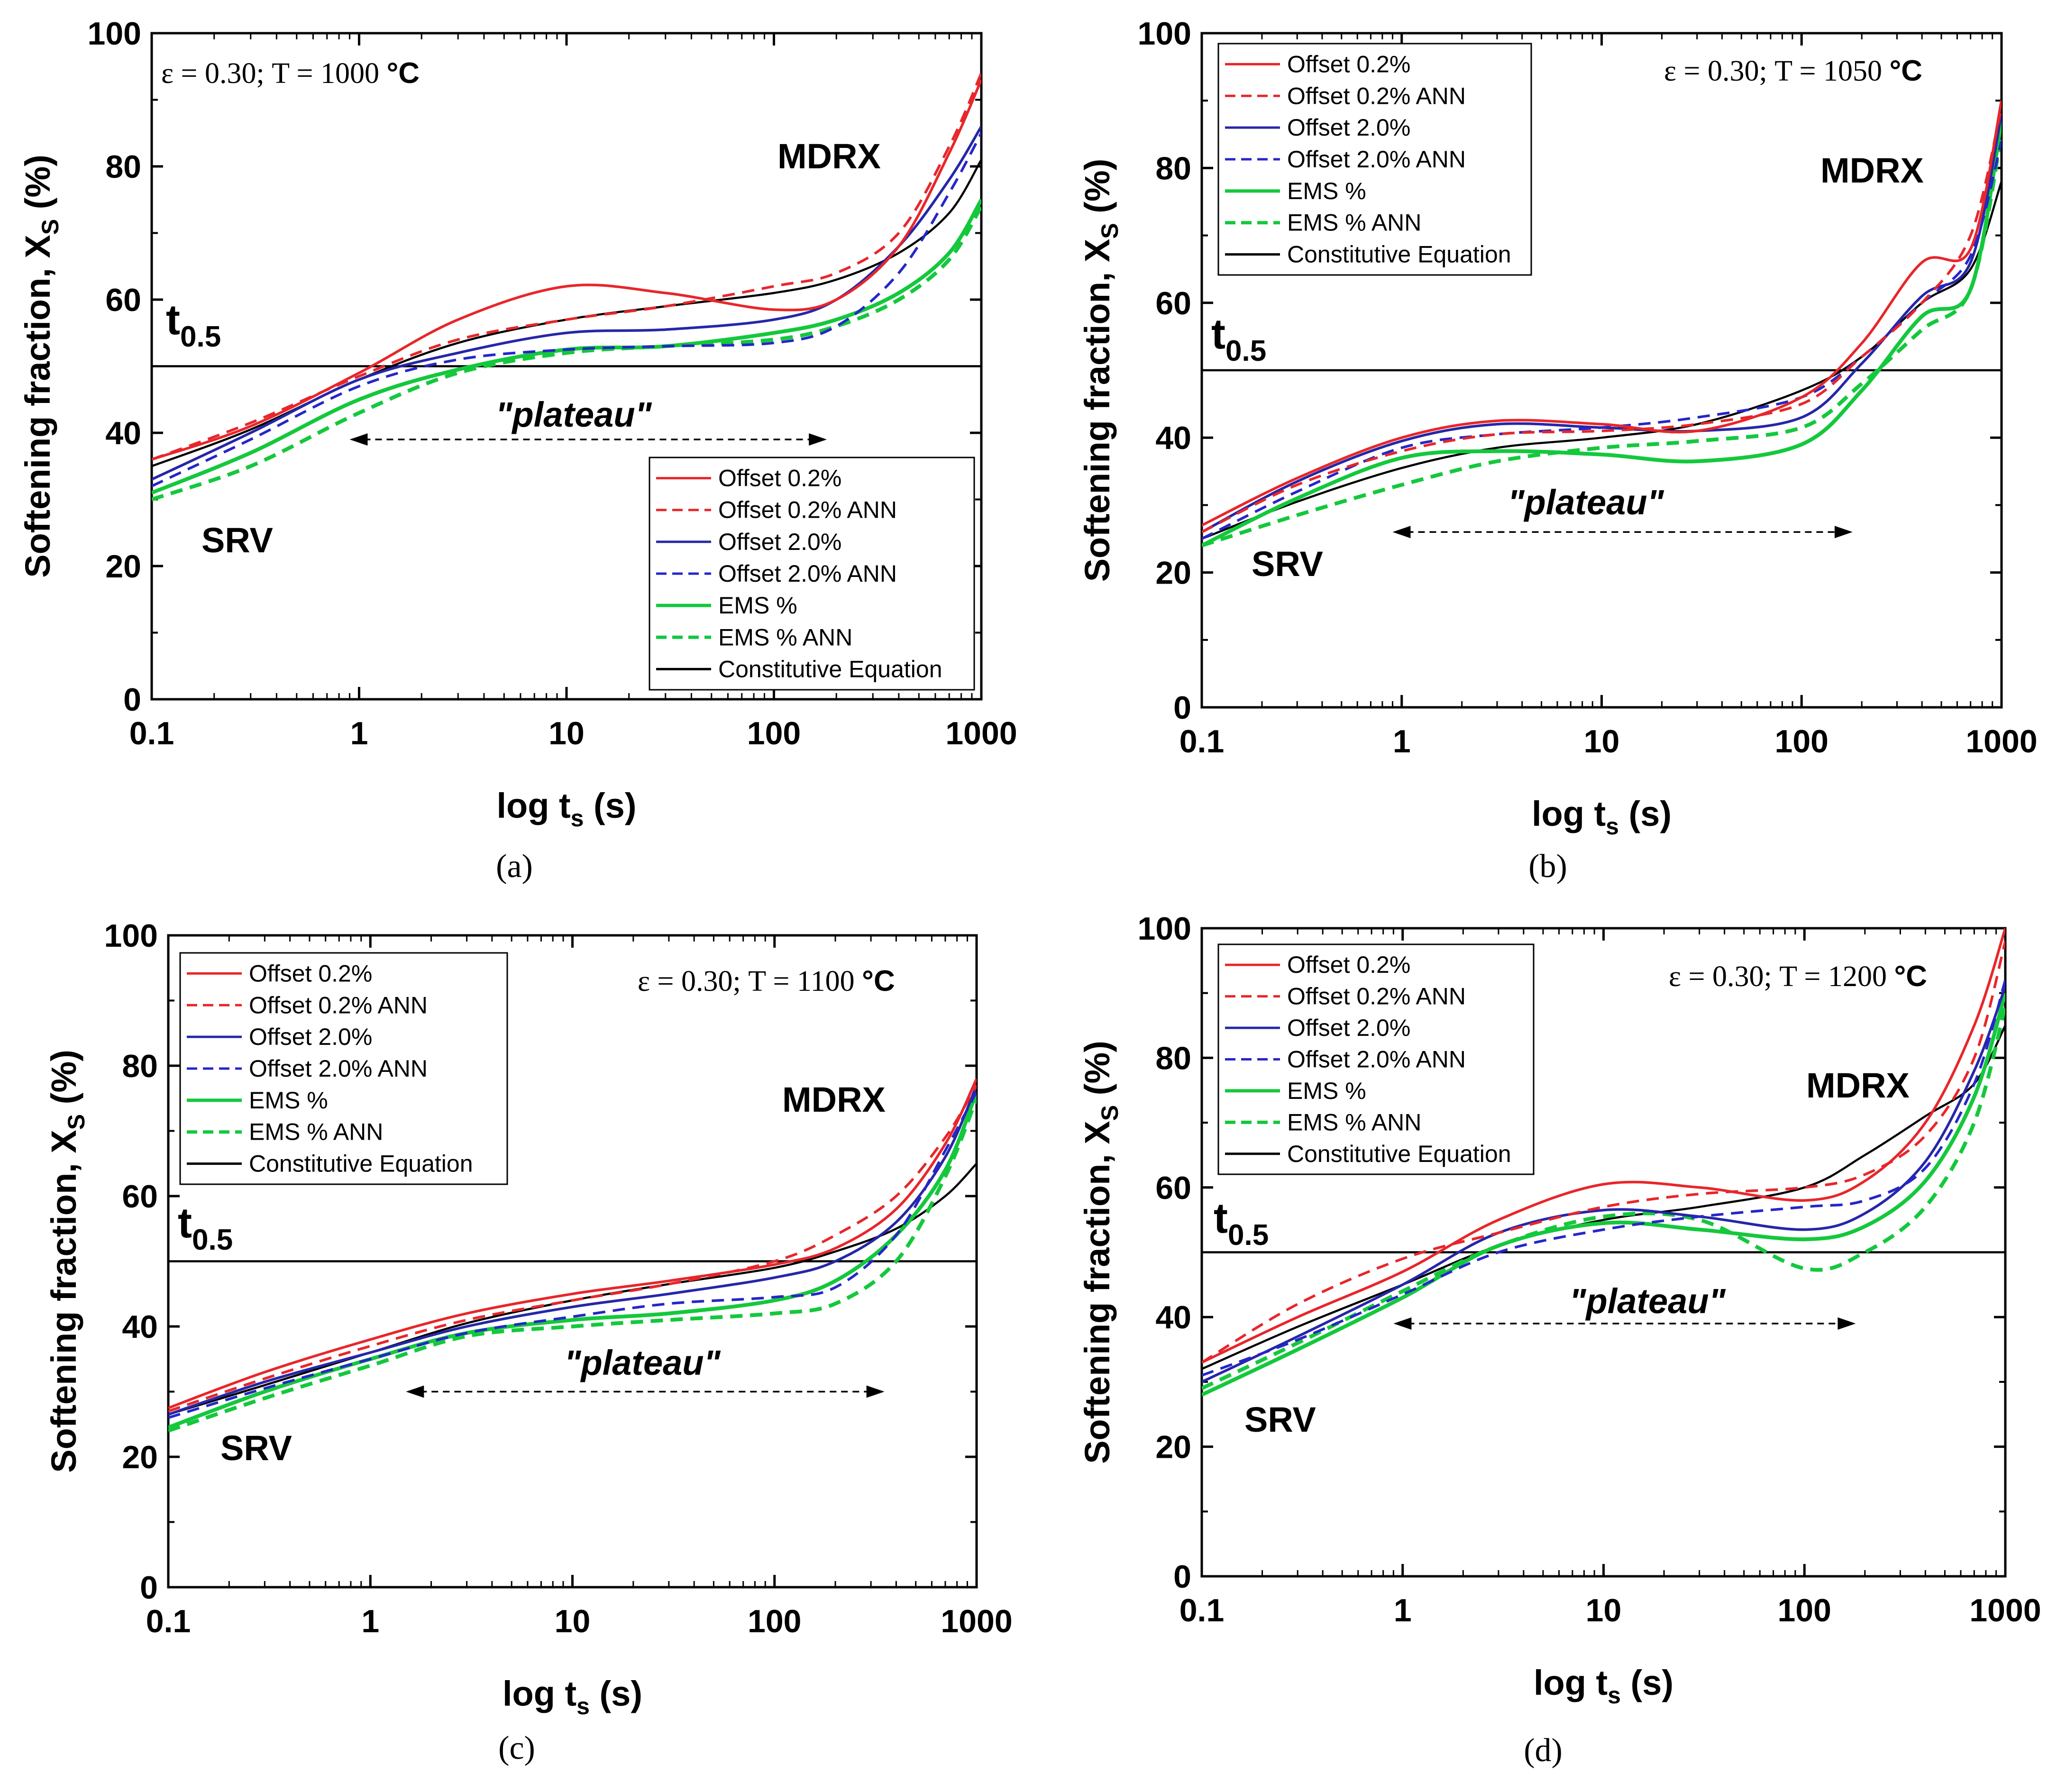 This screenshot has height=1792, width=2066. Describe the element at coordinates (1248, 1235) in the screenshot. I see `t05-label-sub: 0.5` at that location.